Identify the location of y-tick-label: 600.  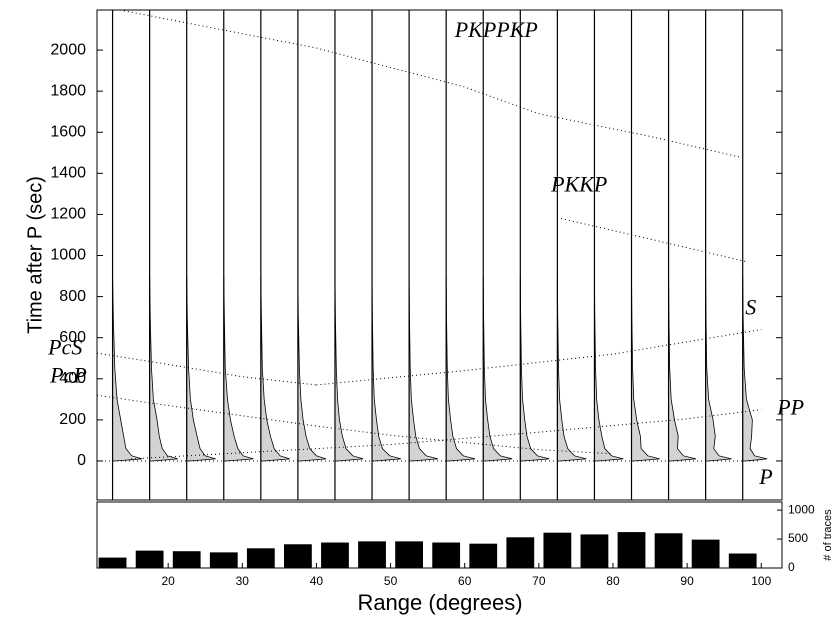
(72, 337).